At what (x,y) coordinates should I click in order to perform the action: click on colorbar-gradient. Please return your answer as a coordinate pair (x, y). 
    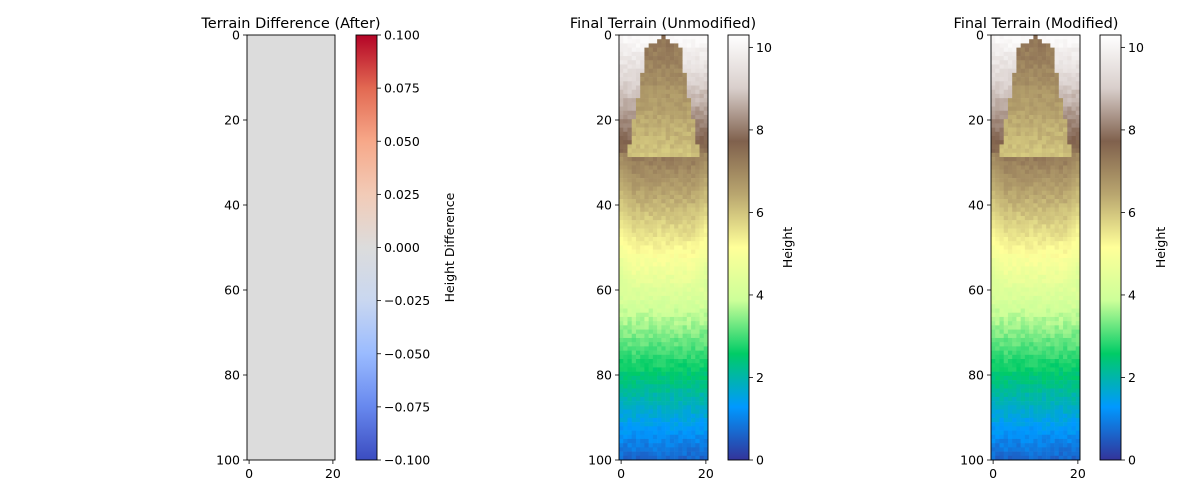
    Looking at the image, I should click on (366, 247).